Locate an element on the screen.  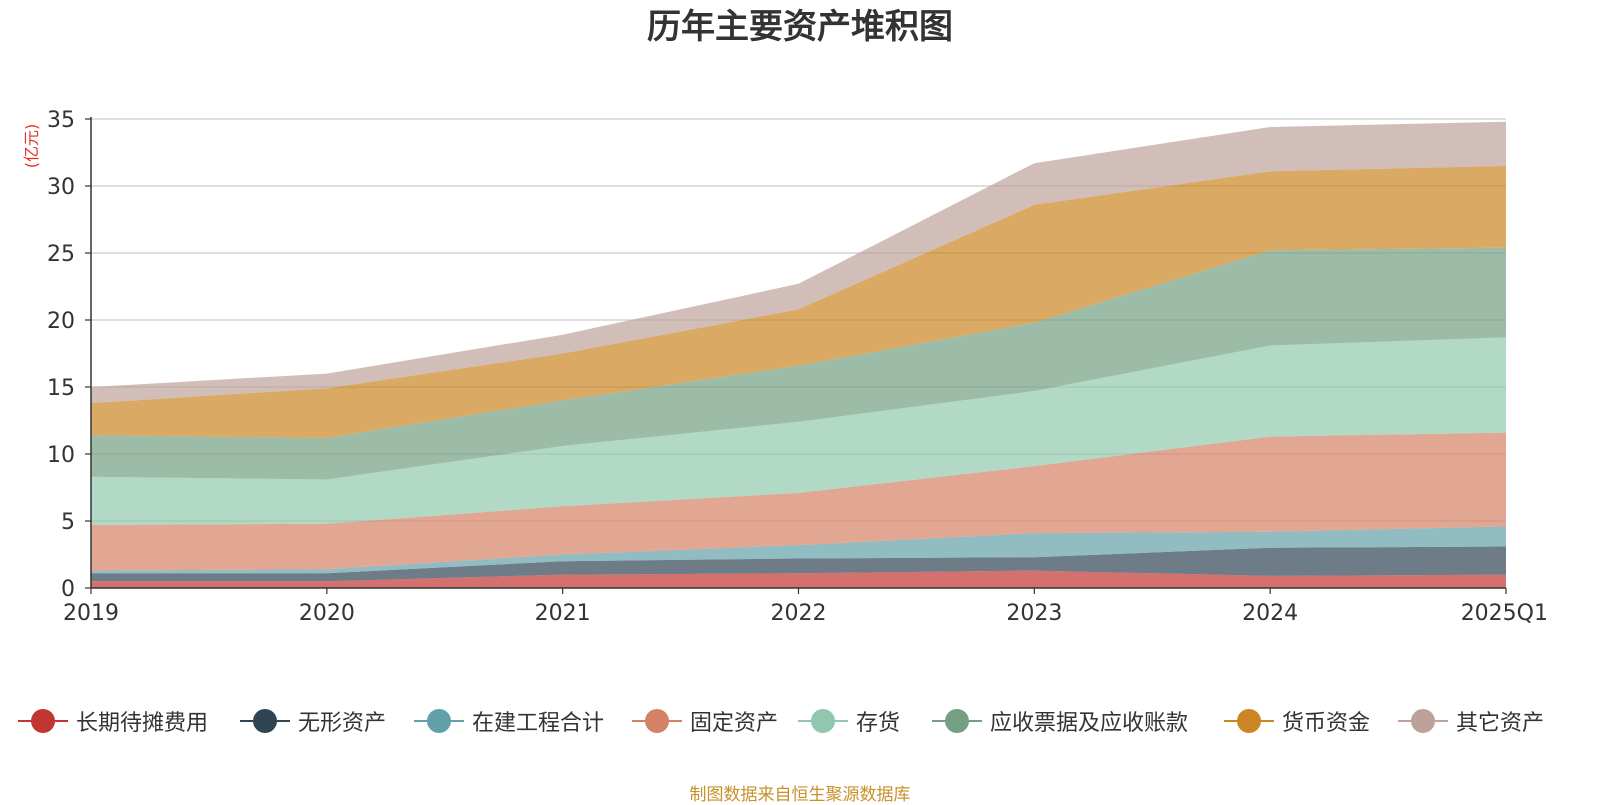
x-tick-label: 2023 is located at coordinates (1034, 613).